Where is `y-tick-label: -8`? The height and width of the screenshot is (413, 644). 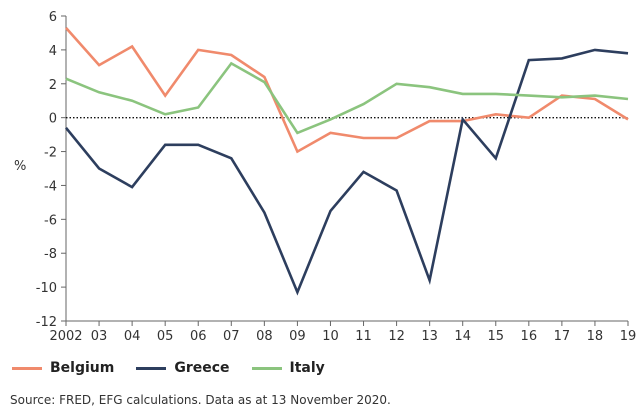
y-tick-label: -8 is located at coordinates (50, 254).